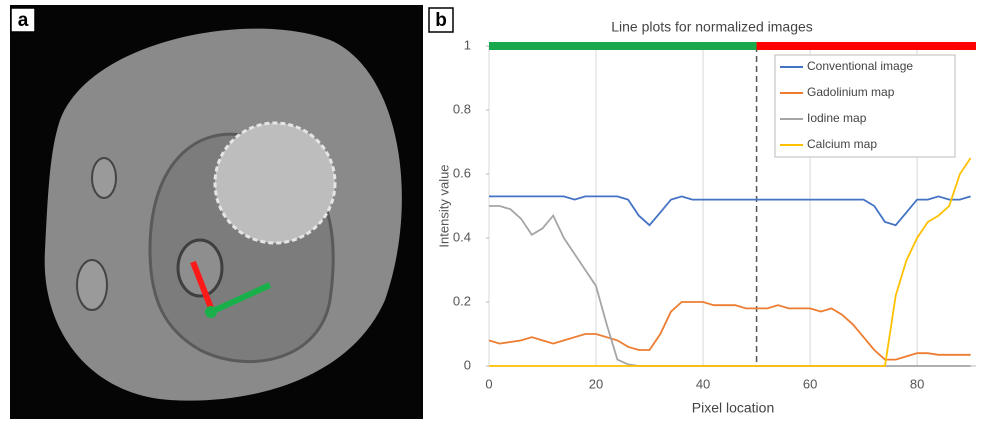 This screenshot has height=424, width=982. I want to click on x-tick-label: 60, so click(810, 383).